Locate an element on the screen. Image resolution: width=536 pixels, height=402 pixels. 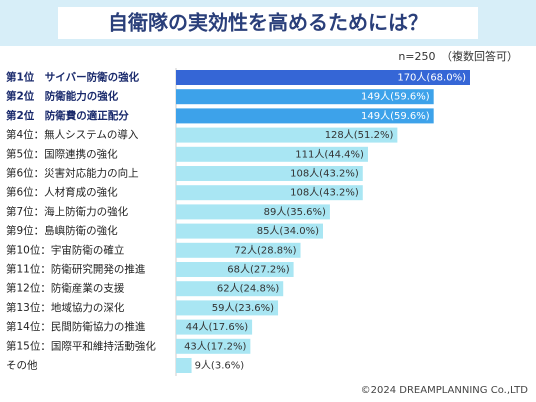
value-label: 85人(34.0%) is located at coordinates (288, 231).